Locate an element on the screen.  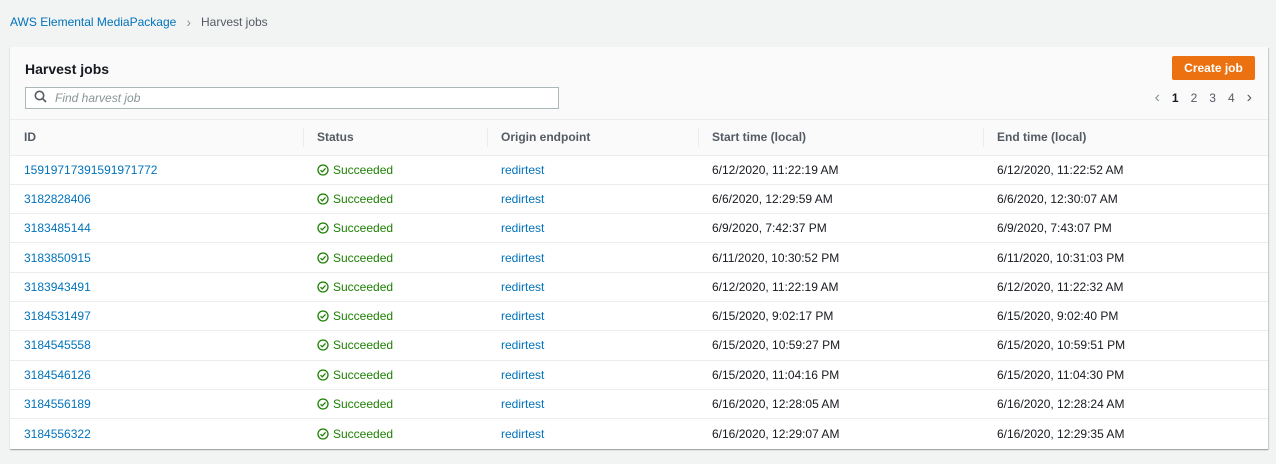
column-header-origin: Origin endpoint is located at coordinates (592, 138).